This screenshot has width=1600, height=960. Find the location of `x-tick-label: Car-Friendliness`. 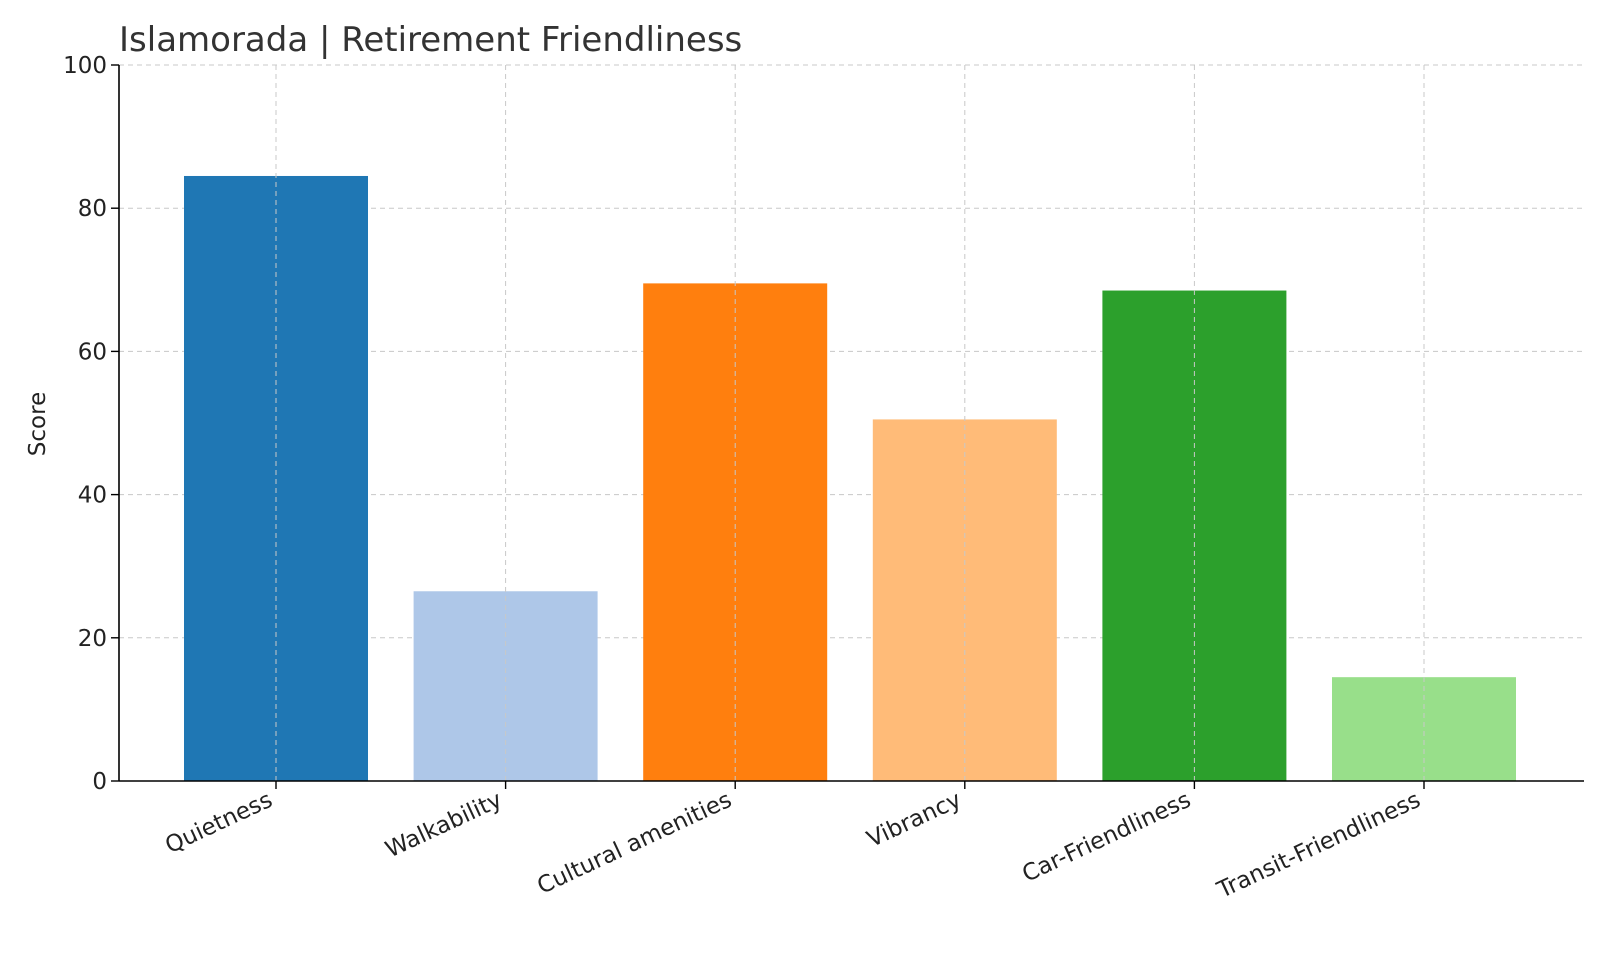

x-tick-label: Car-Friendliness is located at coordinates (1106, 837).